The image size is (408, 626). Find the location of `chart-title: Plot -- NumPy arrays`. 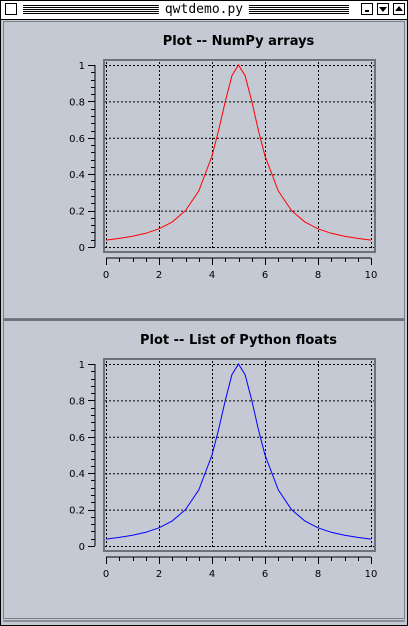

chart-title: Plot -- NumPy arrays is located at coordinates (239, 41).